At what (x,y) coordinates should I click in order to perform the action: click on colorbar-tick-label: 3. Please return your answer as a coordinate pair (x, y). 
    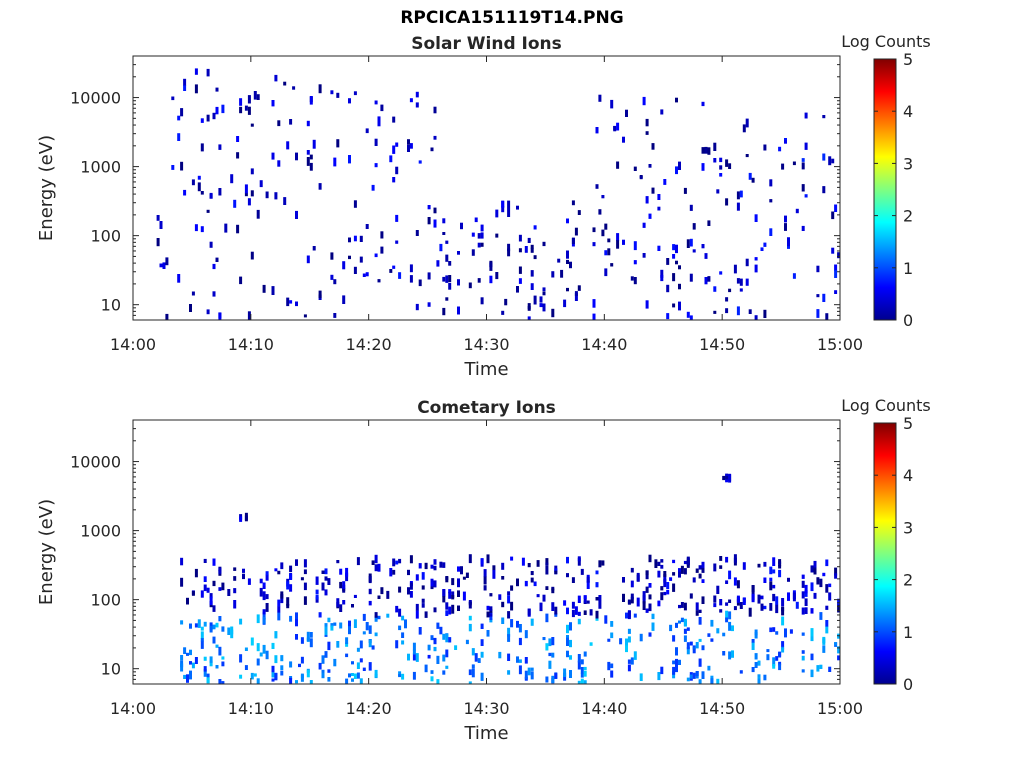
    Looking at the image, I should click on (908, 527).